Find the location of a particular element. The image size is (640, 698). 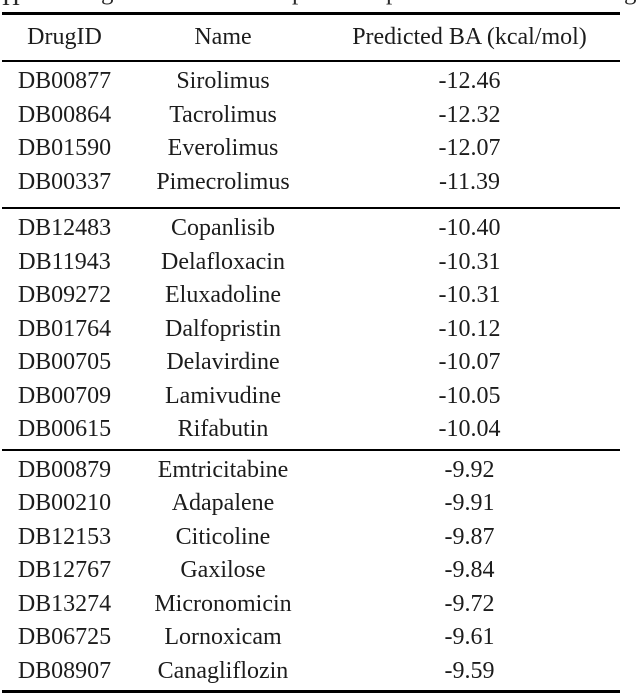

drug-id-cell: DB12153 is located at coordinates (64, 536).